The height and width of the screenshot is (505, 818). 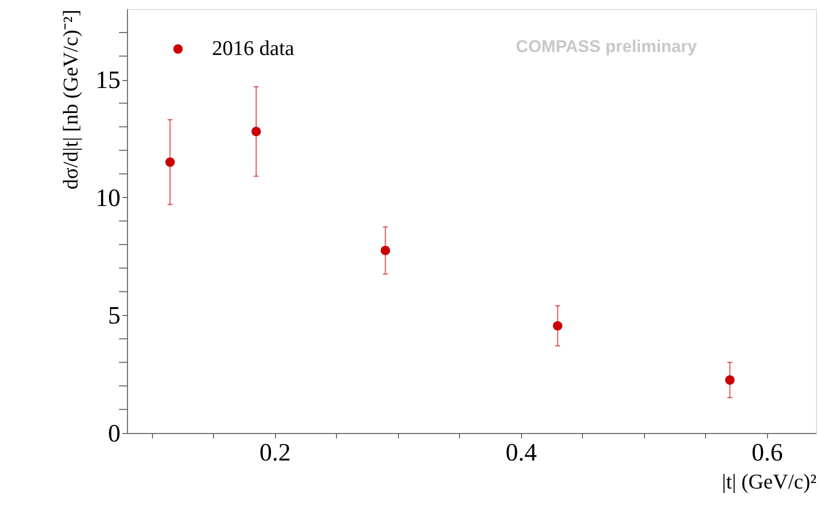 What do you see at coordinates (253, 48) in the screenshot?
I see `legend-label: 2016 data` at bounding box center [253, 48].